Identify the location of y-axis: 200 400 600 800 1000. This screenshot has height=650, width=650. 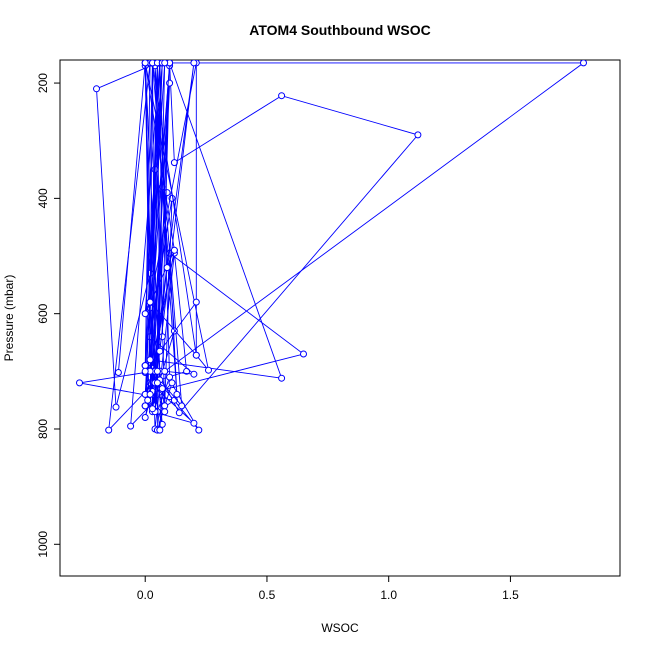
(48, 315).